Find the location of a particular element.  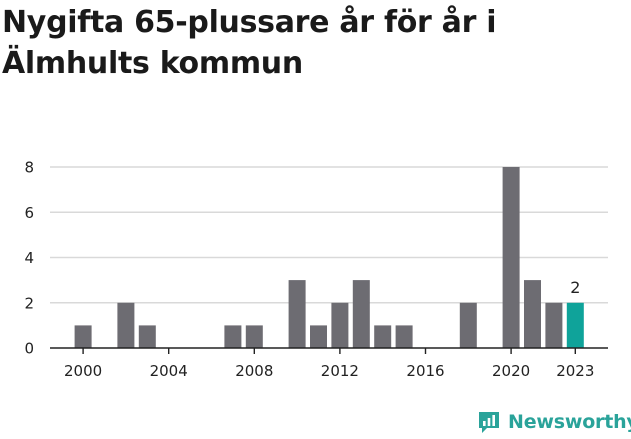

brand-name: Newsworthy is located at coordinates (569, 422).